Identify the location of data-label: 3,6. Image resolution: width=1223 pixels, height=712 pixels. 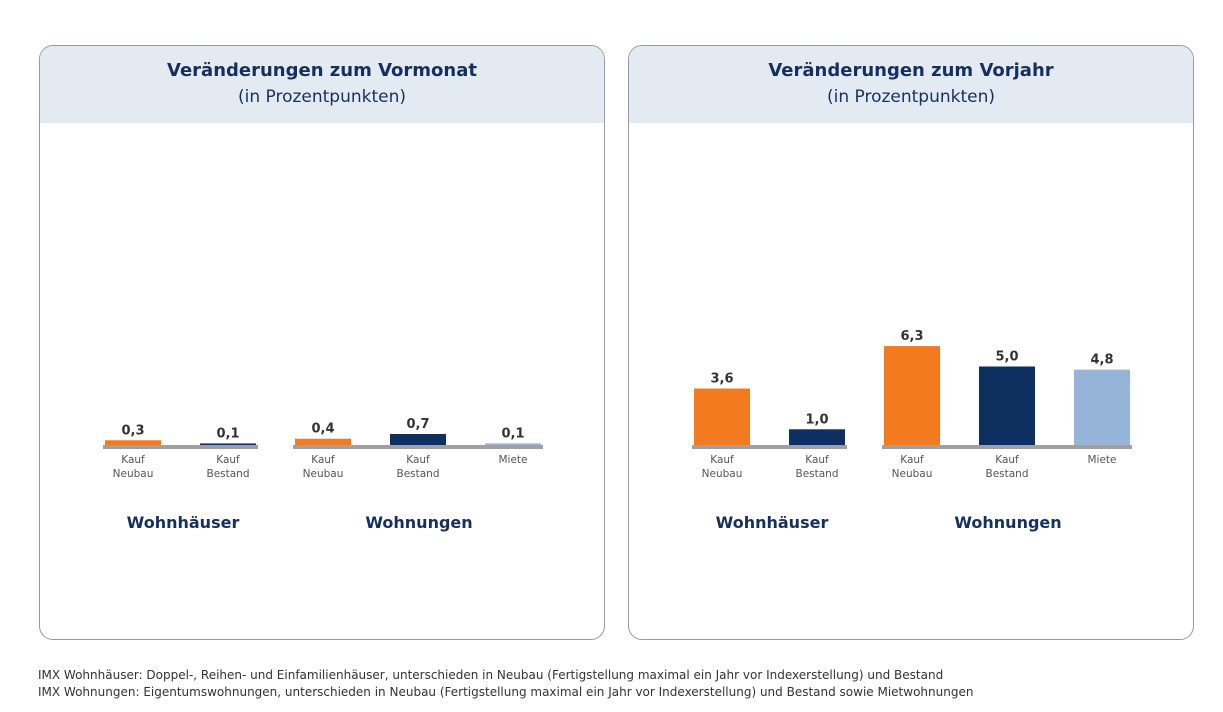
(721, 378).